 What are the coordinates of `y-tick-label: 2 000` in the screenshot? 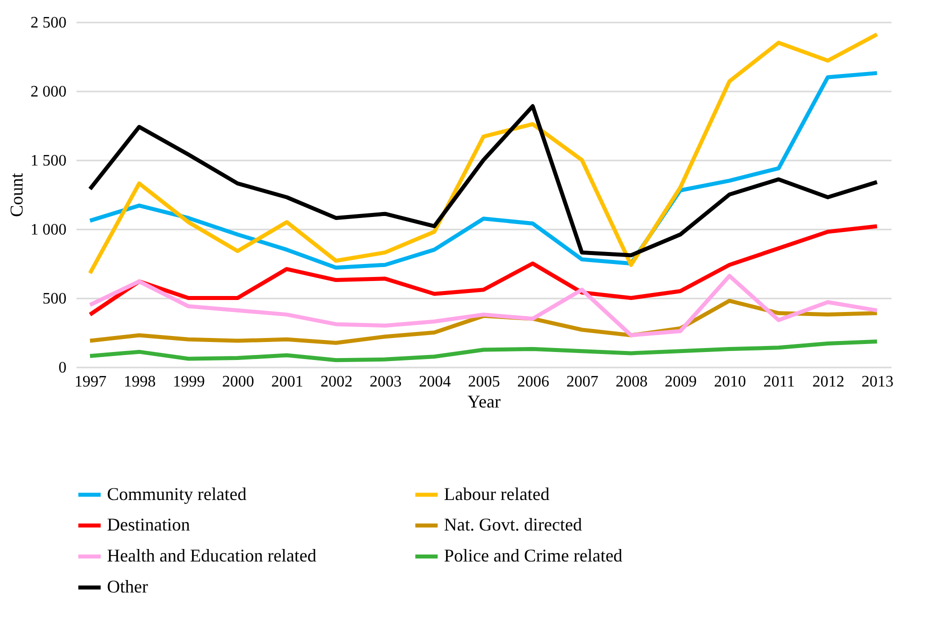 It's located at (48, 92).